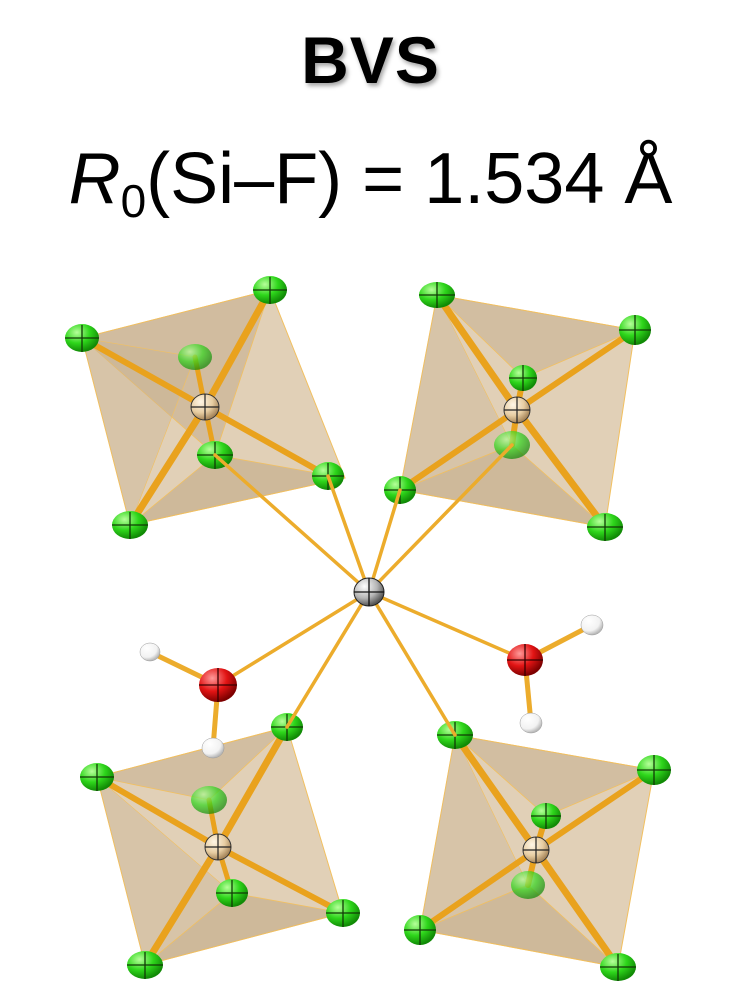  Describe the element at coordinates (220, 846) in the screenshot. I see `octahedron-bottom-left` at that location.